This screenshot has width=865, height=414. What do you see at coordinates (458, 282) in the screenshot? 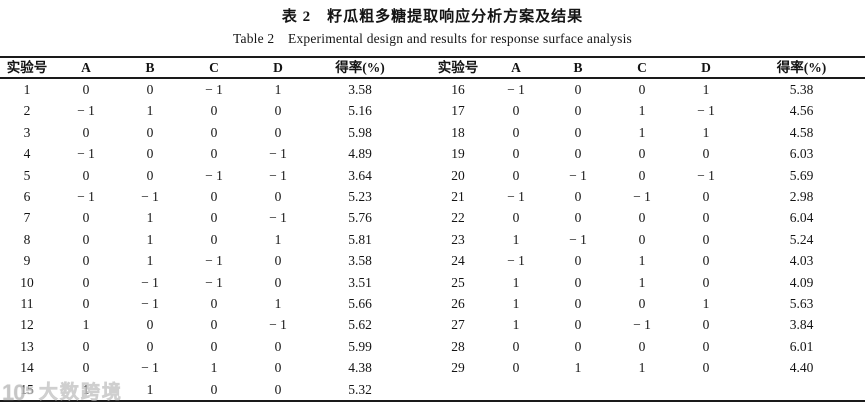
I see `table-cell: 25` at bounding box center [458, 282].